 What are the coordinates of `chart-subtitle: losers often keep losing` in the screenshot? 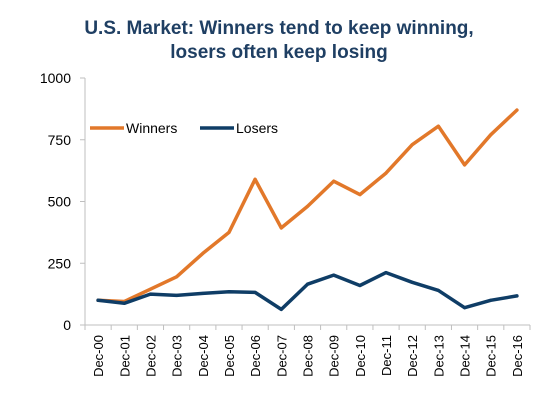 It's located at (279, 52).